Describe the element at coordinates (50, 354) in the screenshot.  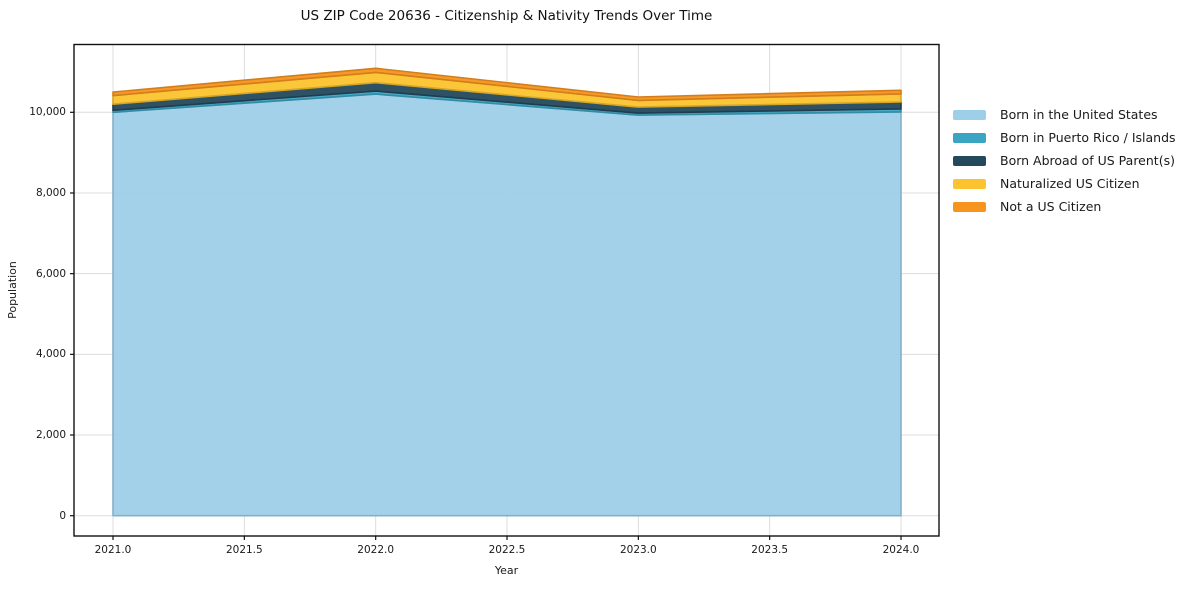
I see `y-tick-label: 4,000` at that location.